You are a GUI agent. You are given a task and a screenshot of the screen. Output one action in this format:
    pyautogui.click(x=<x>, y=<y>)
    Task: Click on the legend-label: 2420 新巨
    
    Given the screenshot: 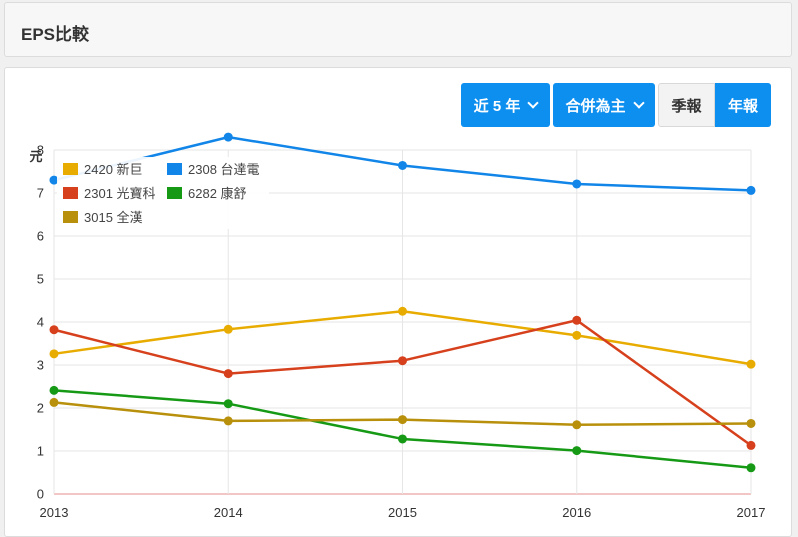 What is the action you would take?
    pyautogui.click(x=113, y=169)
    